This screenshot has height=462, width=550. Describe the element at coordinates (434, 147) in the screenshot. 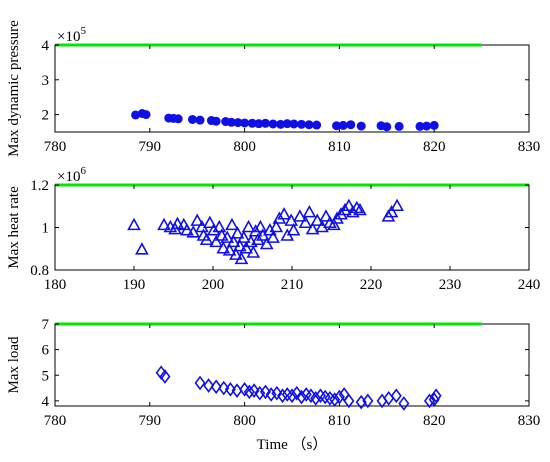

I see `x-tick-label: 820` at that location.